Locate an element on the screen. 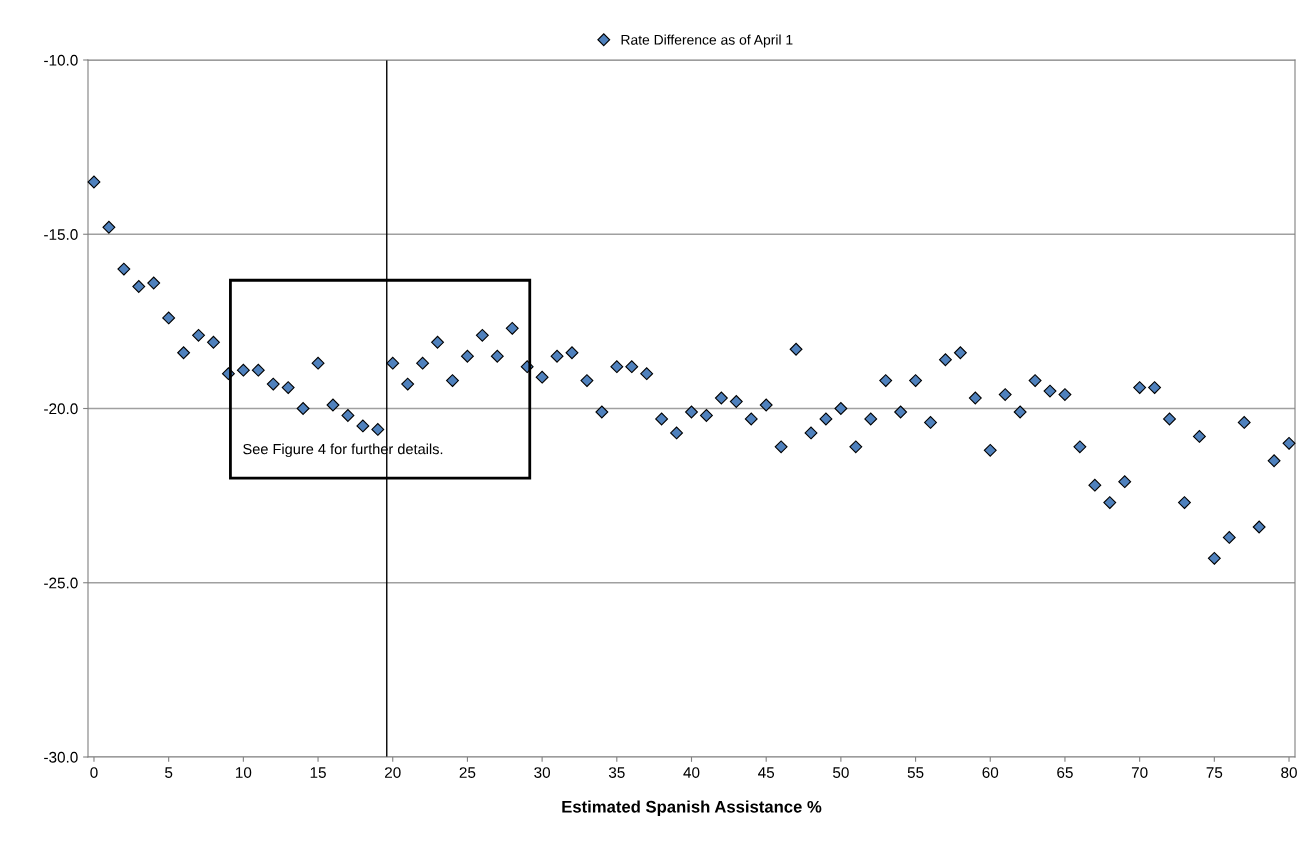 This screenshot has width=1306, height=863. y-tick-label: -25.0 is located at coordinates (61, 583).